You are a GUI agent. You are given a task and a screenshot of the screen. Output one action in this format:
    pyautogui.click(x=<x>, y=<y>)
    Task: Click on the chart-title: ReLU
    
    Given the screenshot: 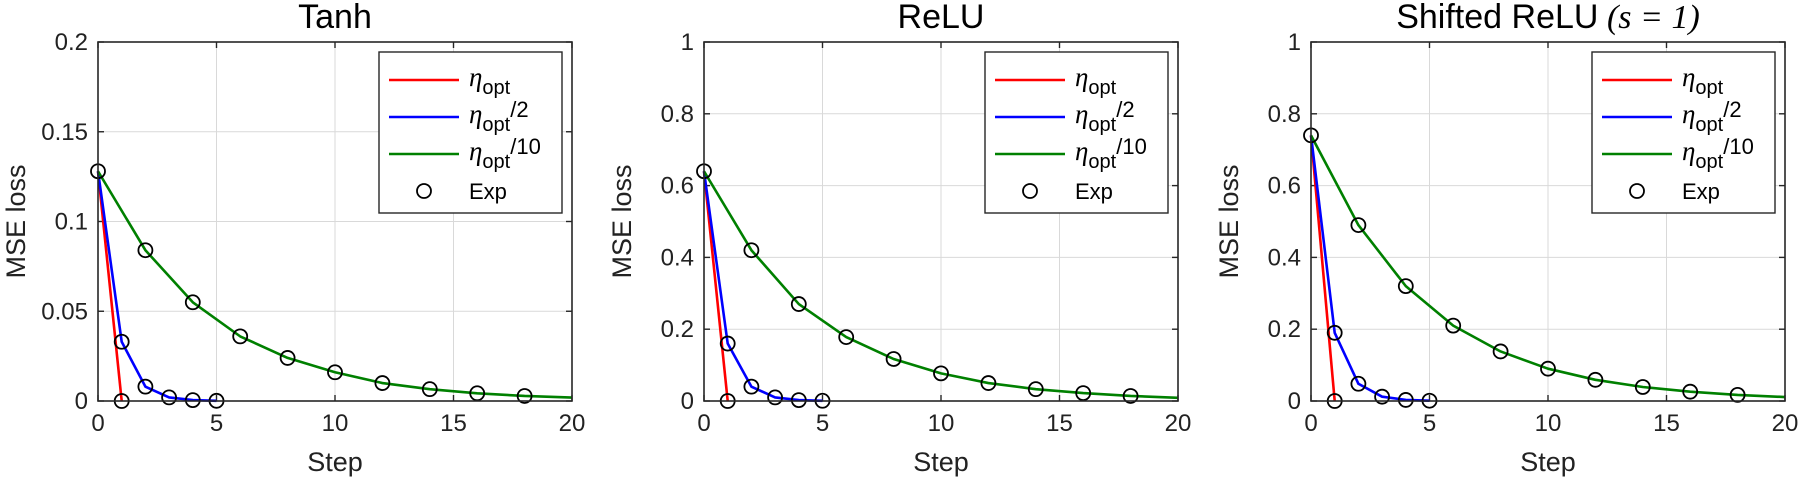 What is the action you would take?
    pyautogui.click(x=941, y=18)
    